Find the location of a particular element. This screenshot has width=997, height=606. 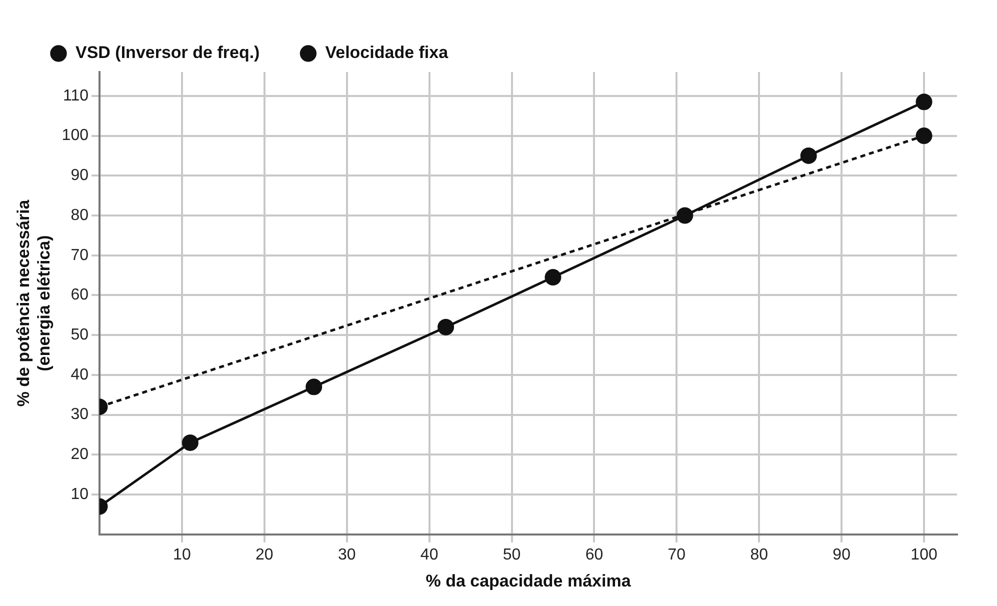

y-tick-label: 50 is located at coordinates (79, 335).